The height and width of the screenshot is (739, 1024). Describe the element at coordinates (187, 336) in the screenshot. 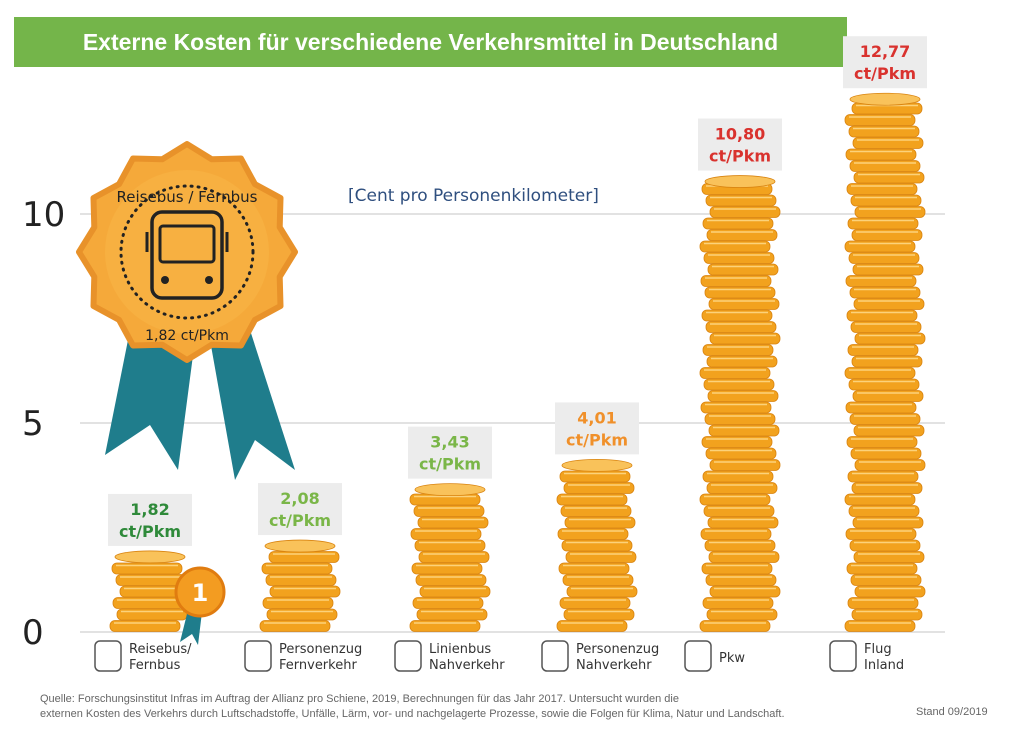

I see `rosette-value: 1,82 ct/Pkm` at that location.